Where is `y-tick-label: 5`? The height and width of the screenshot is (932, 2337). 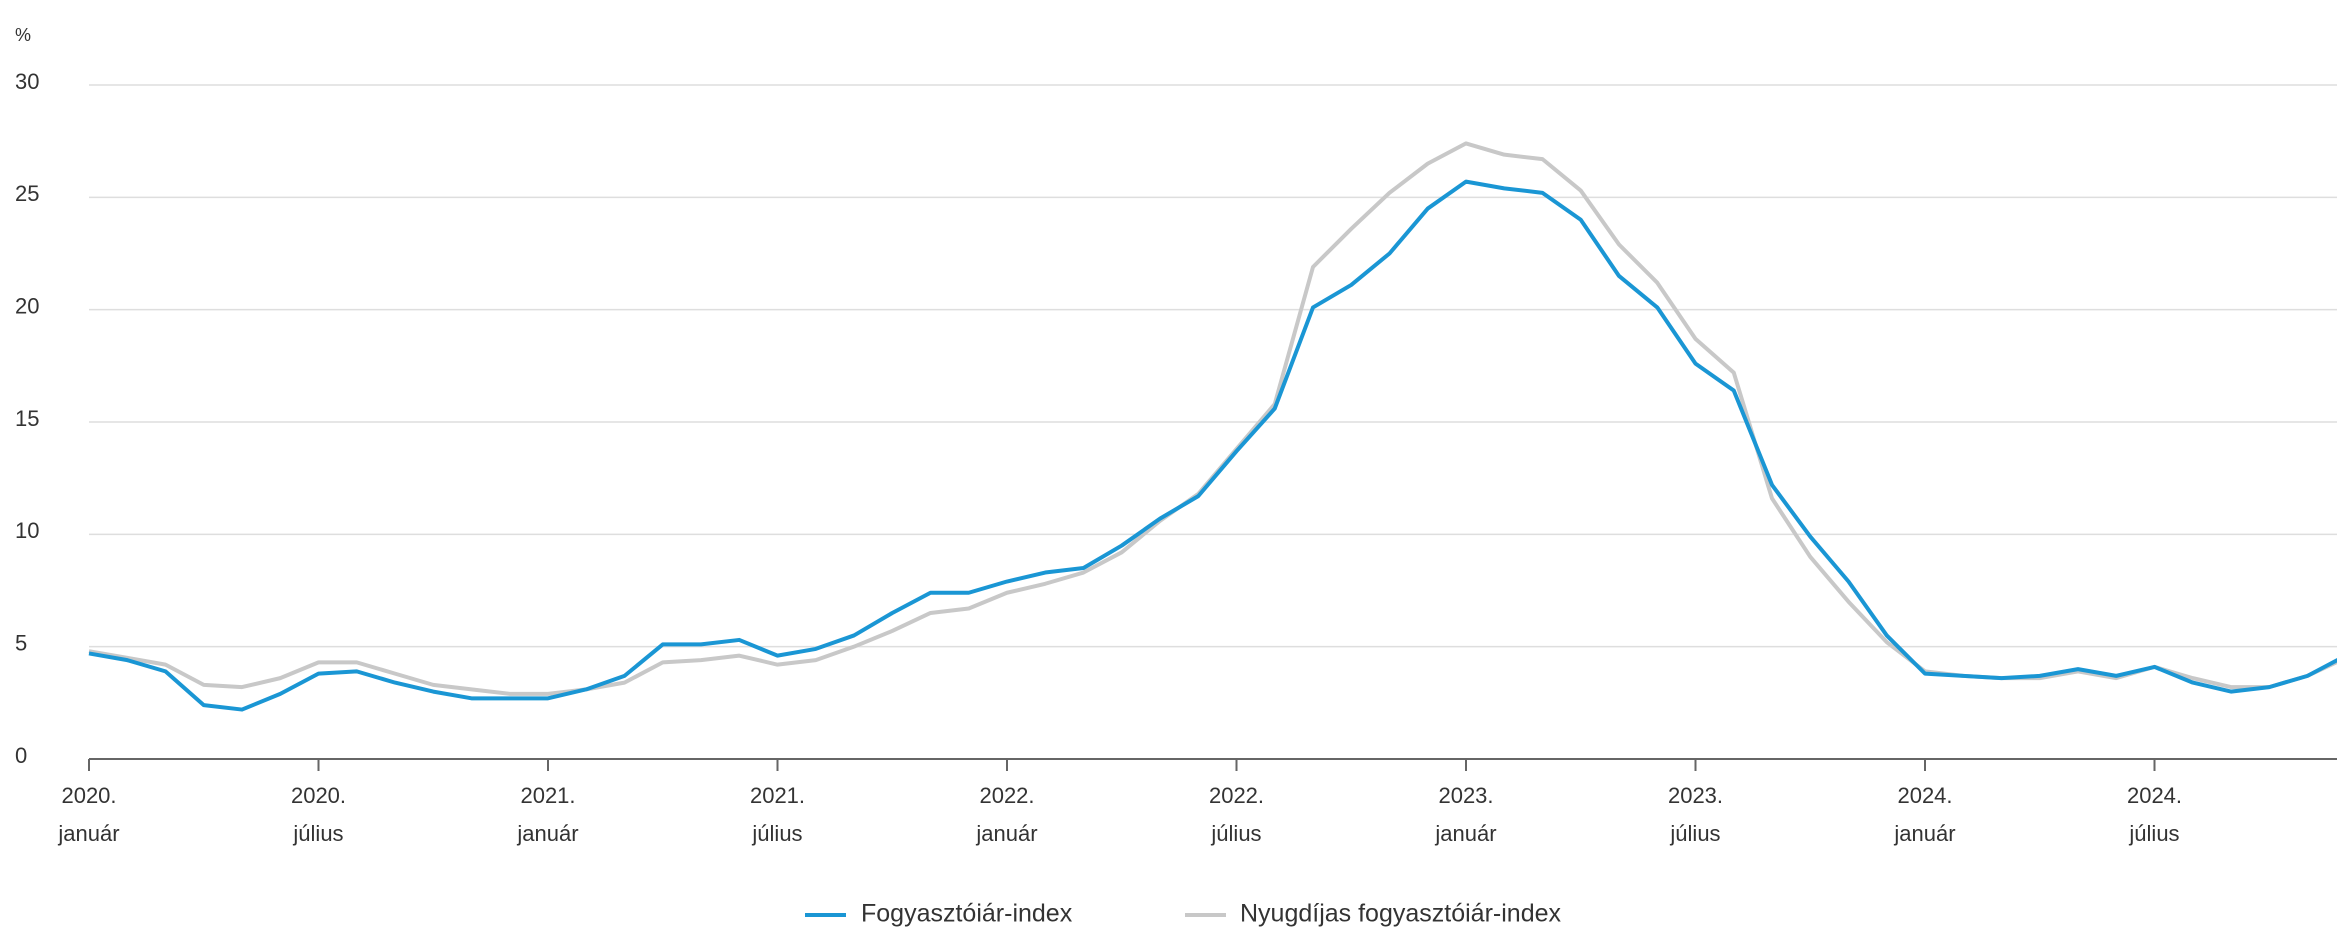 y-tick-label: 5 is located at coordinates (21, 642).